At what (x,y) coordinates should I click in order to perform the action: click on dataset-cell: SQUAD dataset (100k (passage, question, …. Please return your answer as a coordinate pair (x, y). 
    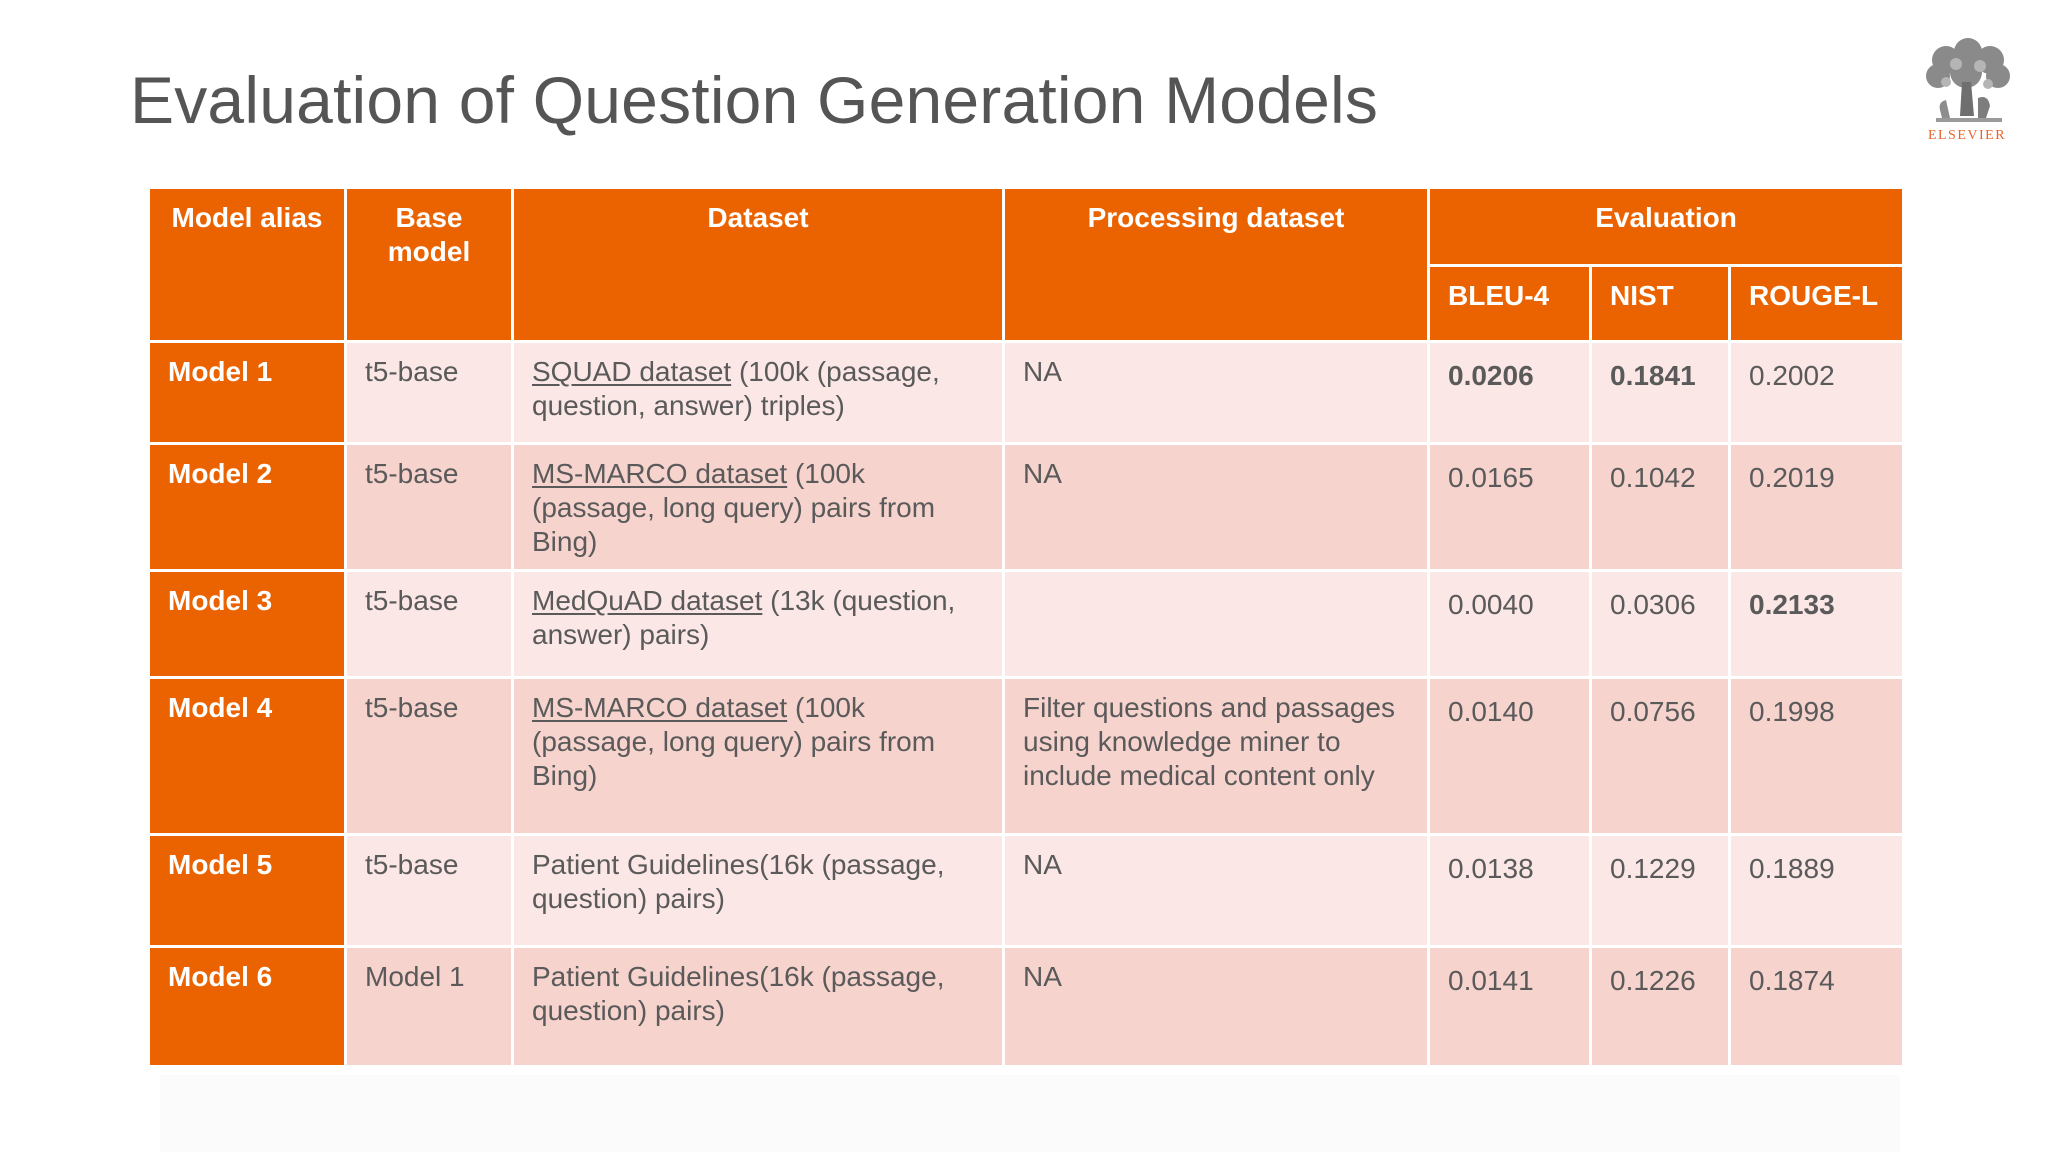
    Looking at the image, I should click on (758, 392).